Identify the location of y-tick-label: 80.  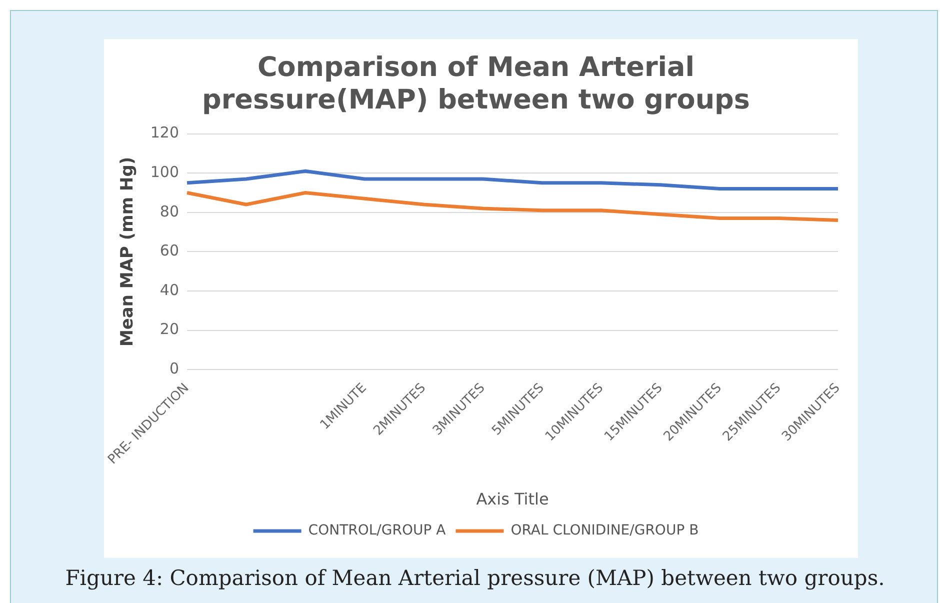
(170, 211).